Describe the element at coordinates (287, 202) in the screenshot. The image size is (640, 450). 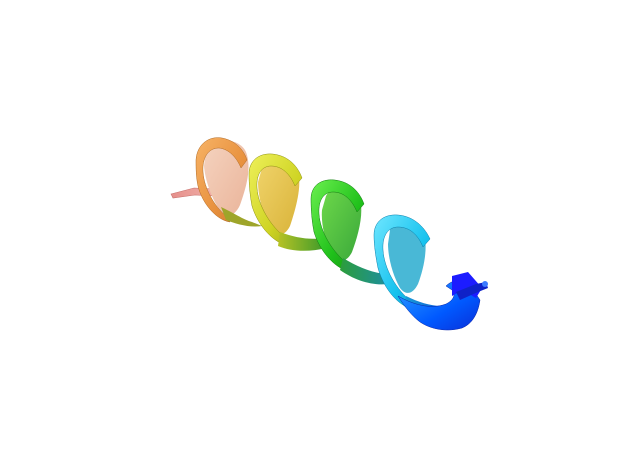
I see `helix-turn-yellow` at that location.